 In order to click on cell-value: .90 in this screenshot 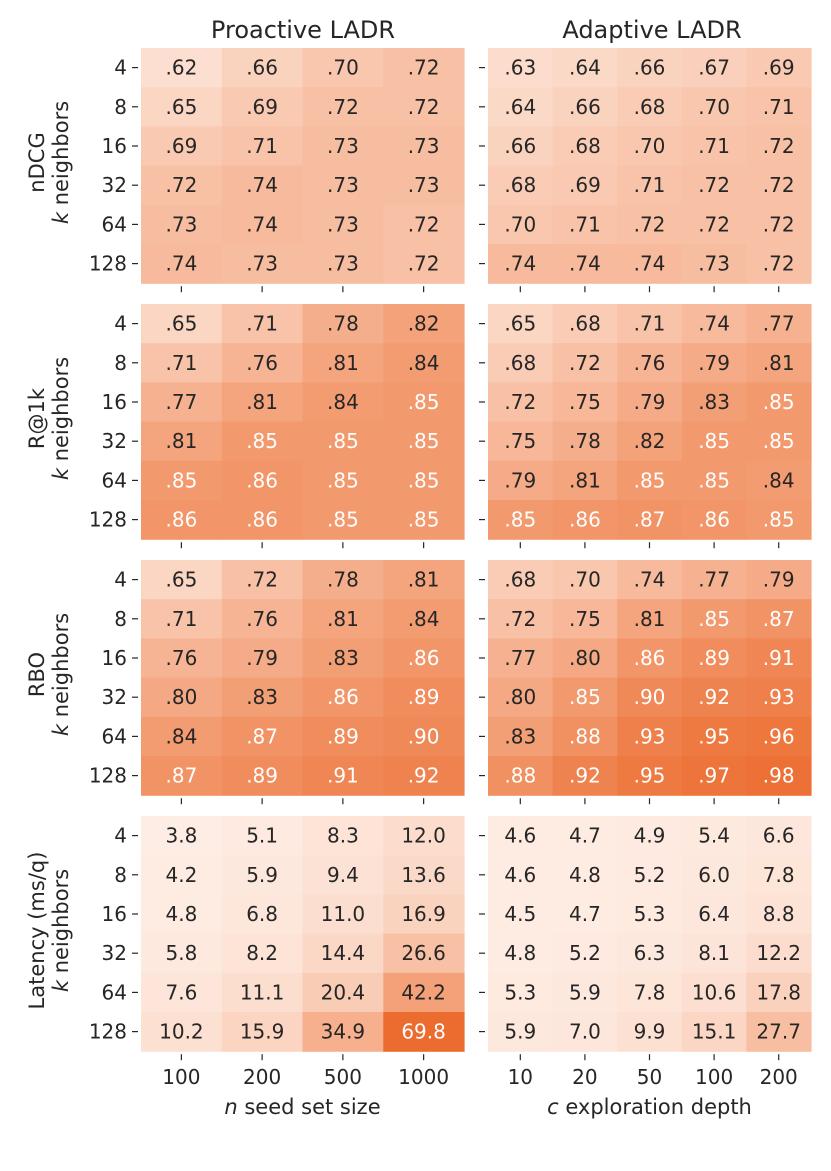, I will do `click(424, 736)`.